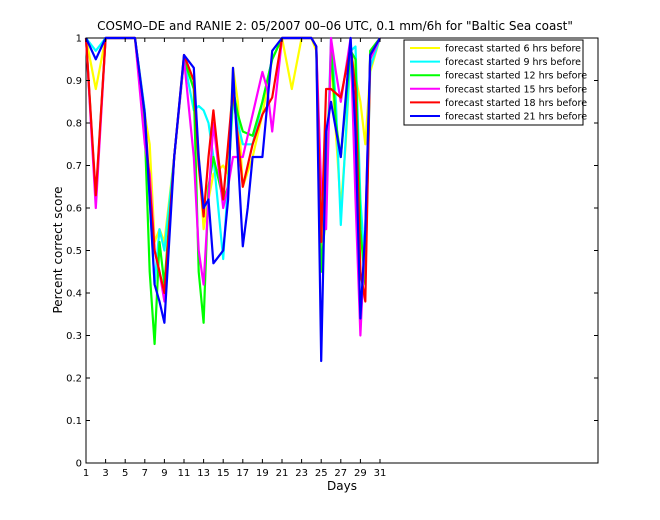  I want to click on legend-entry: forecast started 21 hrs before, so click(516, 117).